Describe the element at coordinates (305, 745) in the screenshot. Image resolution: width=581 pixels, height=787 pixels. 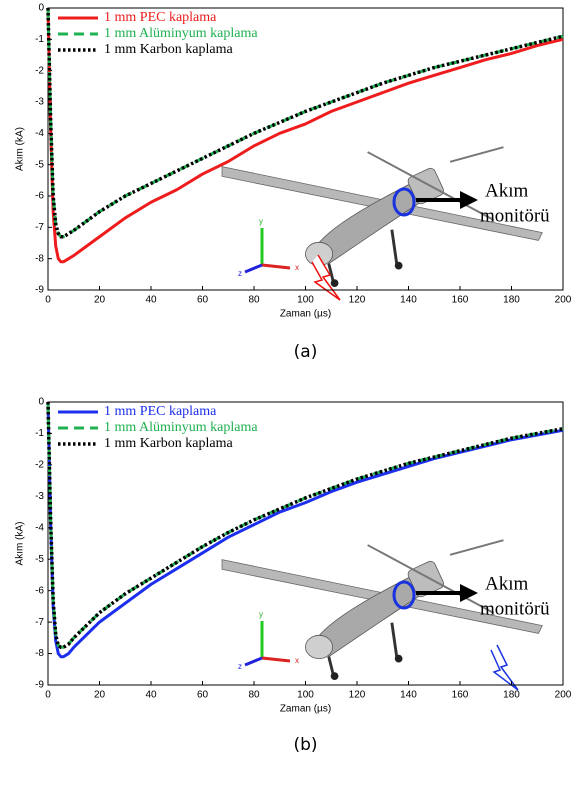
I see `caption: (b)` at that location.